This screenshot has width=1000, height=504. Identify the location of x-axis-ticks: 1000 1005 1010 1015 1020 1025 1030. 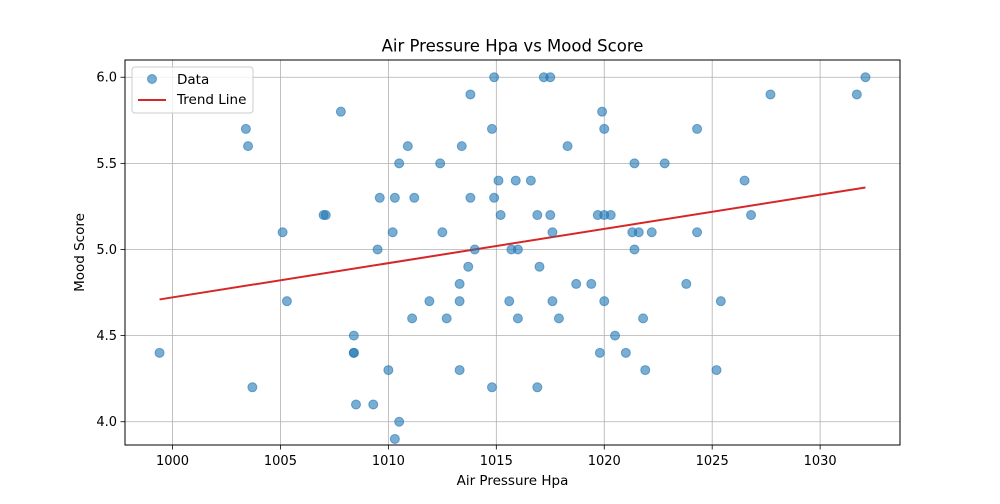
(496, 457).